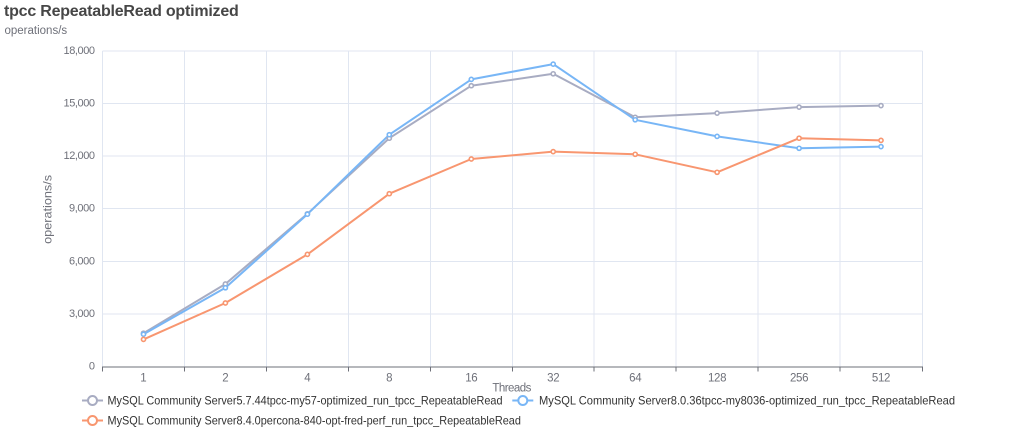 The width and height of the screenshot is (1024, 427). I want to click on svg-text: 32, so click(553, 379).